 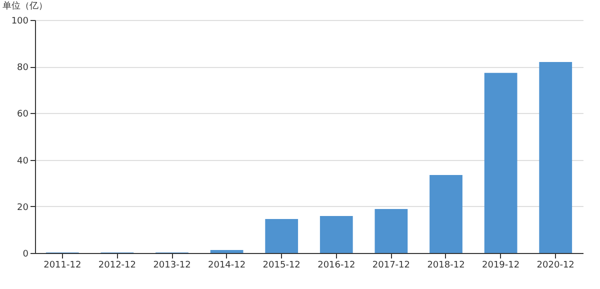 I want to click on x-tick-label: 2016-12, so click(x=337, y=265).